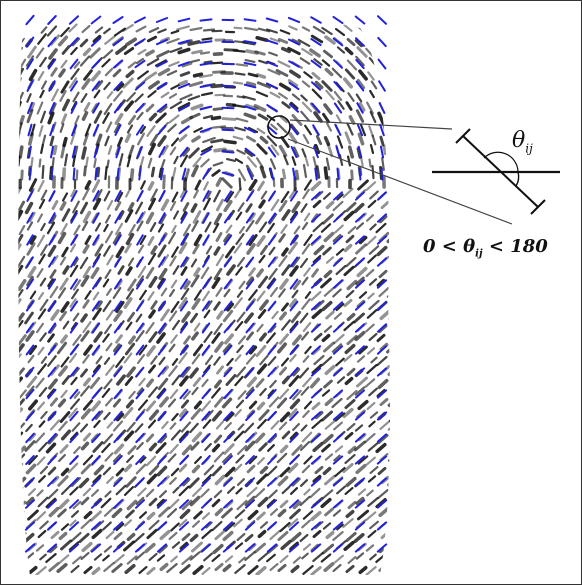  Describe the element at coordinates (501, 162) in the screenshot. I see `angle-arc-upper` at that location.